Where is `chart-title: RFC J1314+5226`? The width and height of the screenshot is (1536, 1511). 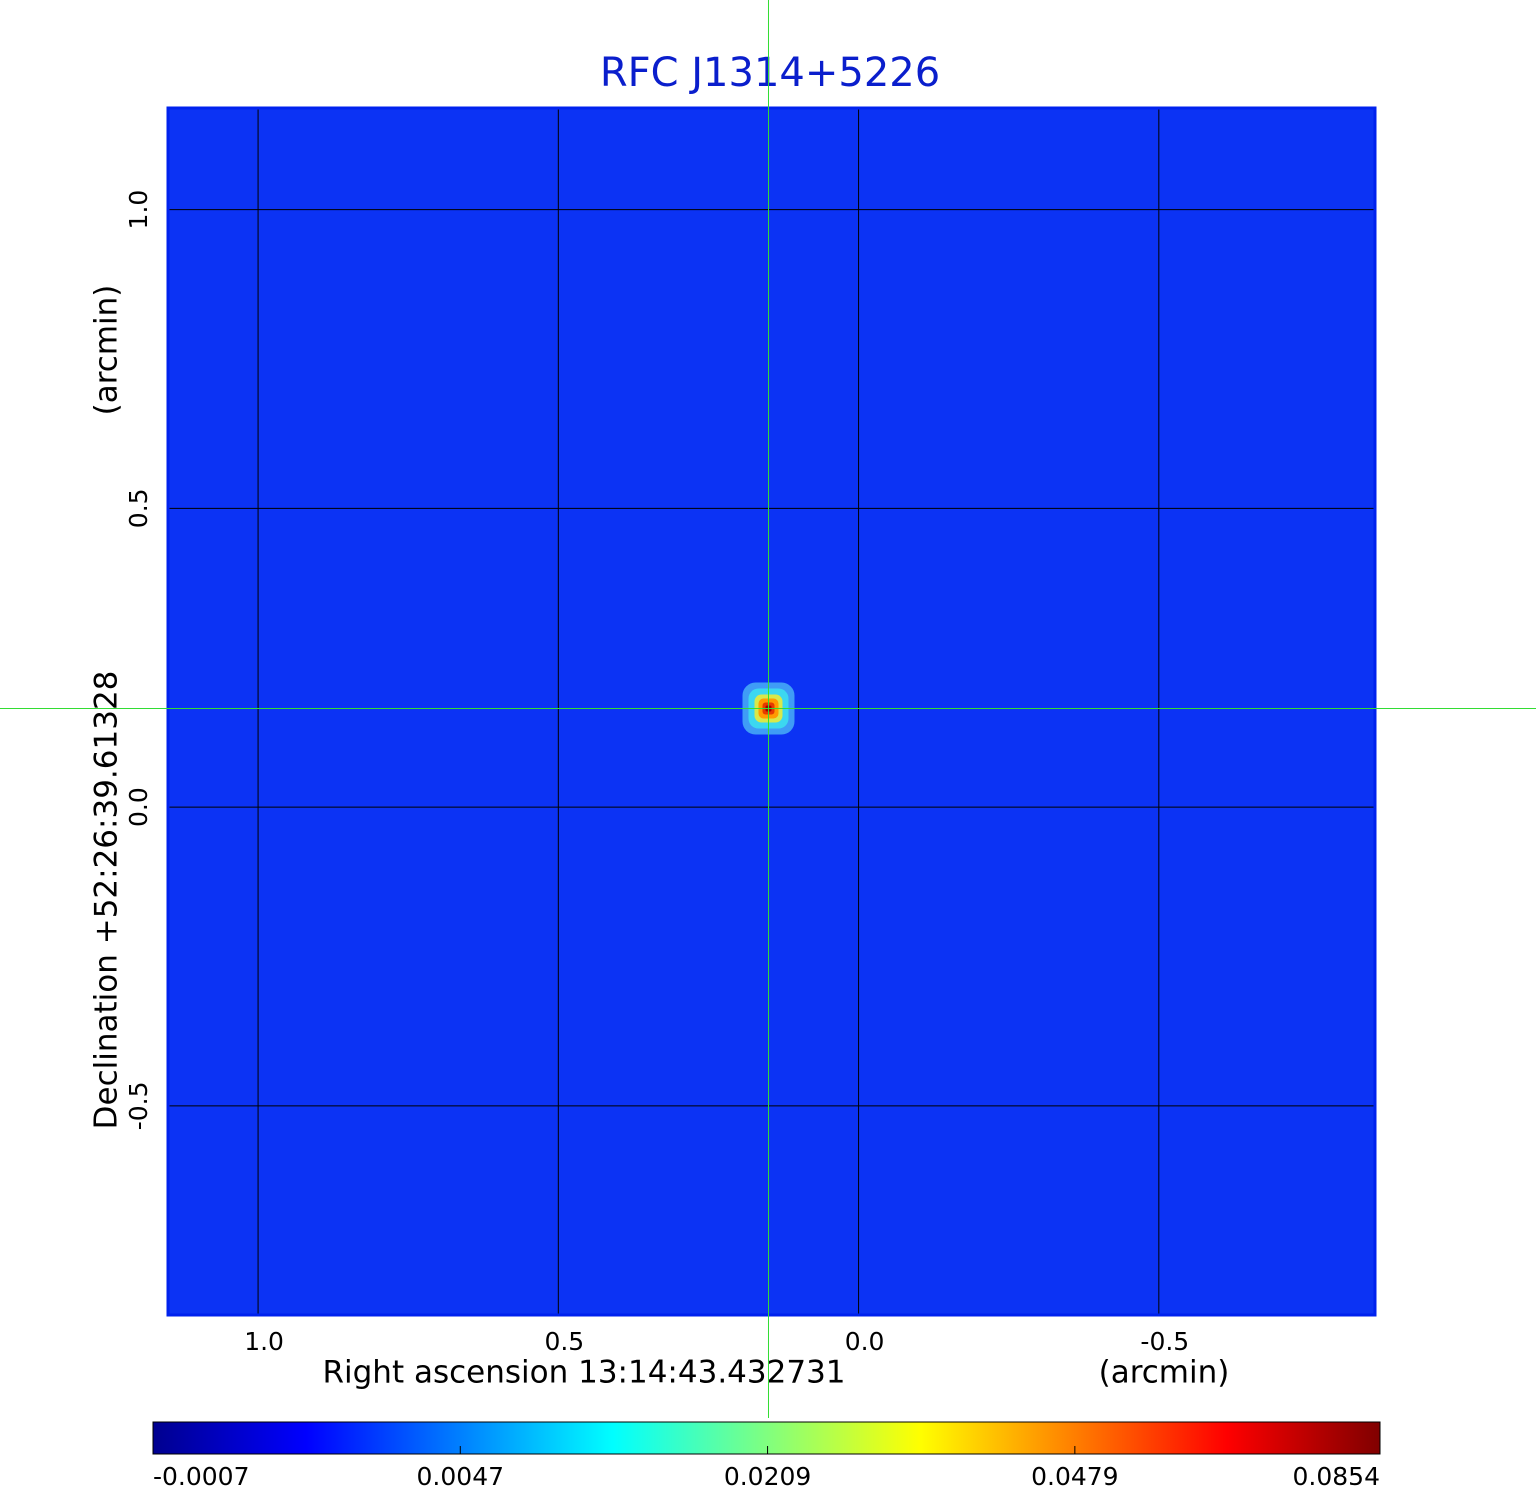
chart-title: RFC J1314+5226 is located at coordinates (770, 73).